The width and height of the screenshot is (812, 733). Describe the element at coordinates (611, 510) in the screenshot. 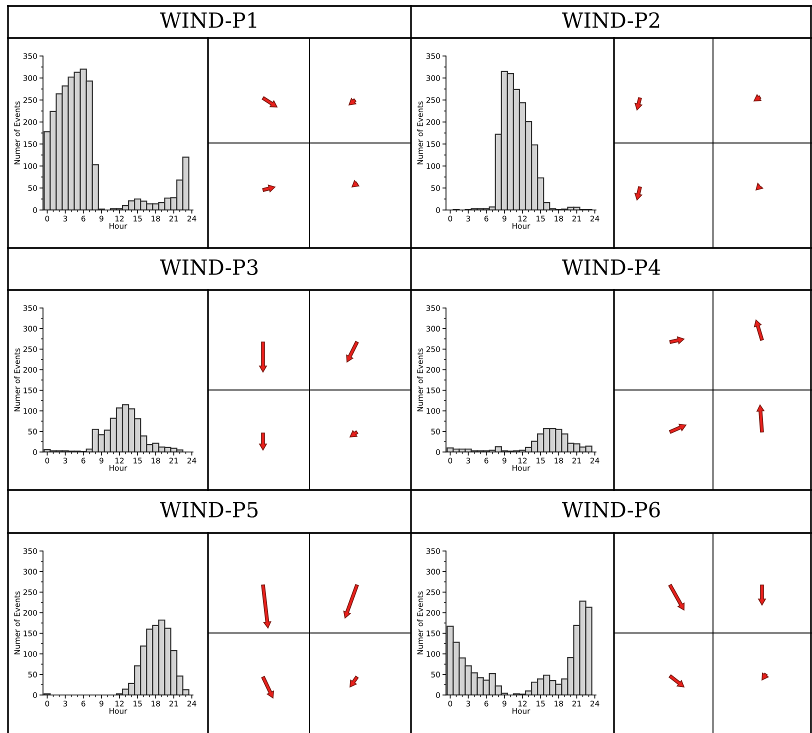

I see `chart-title: WIND-P6` at that location.